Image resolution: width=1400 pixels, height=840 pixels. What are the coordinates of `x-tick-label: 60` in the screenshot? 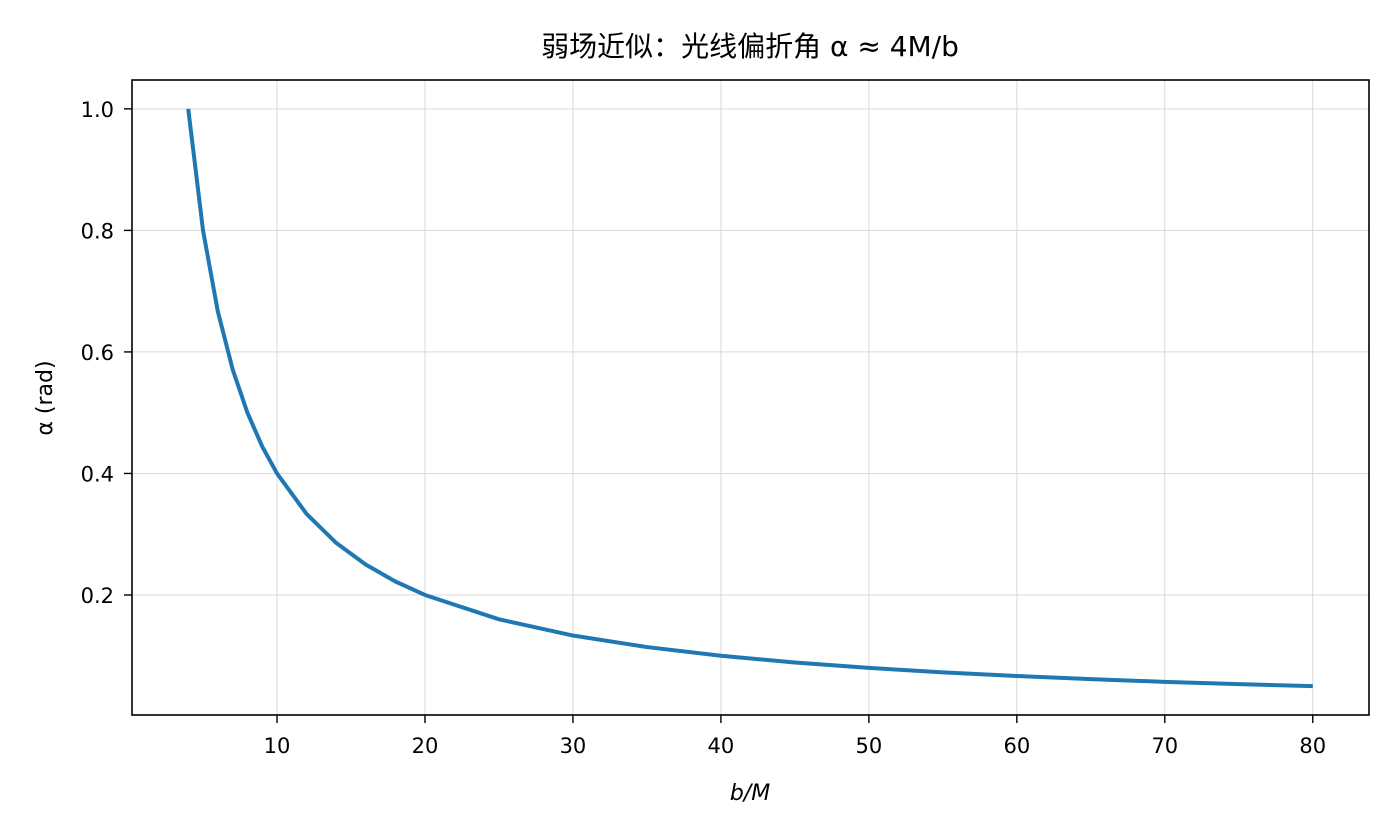 It's located at (1016, 746).